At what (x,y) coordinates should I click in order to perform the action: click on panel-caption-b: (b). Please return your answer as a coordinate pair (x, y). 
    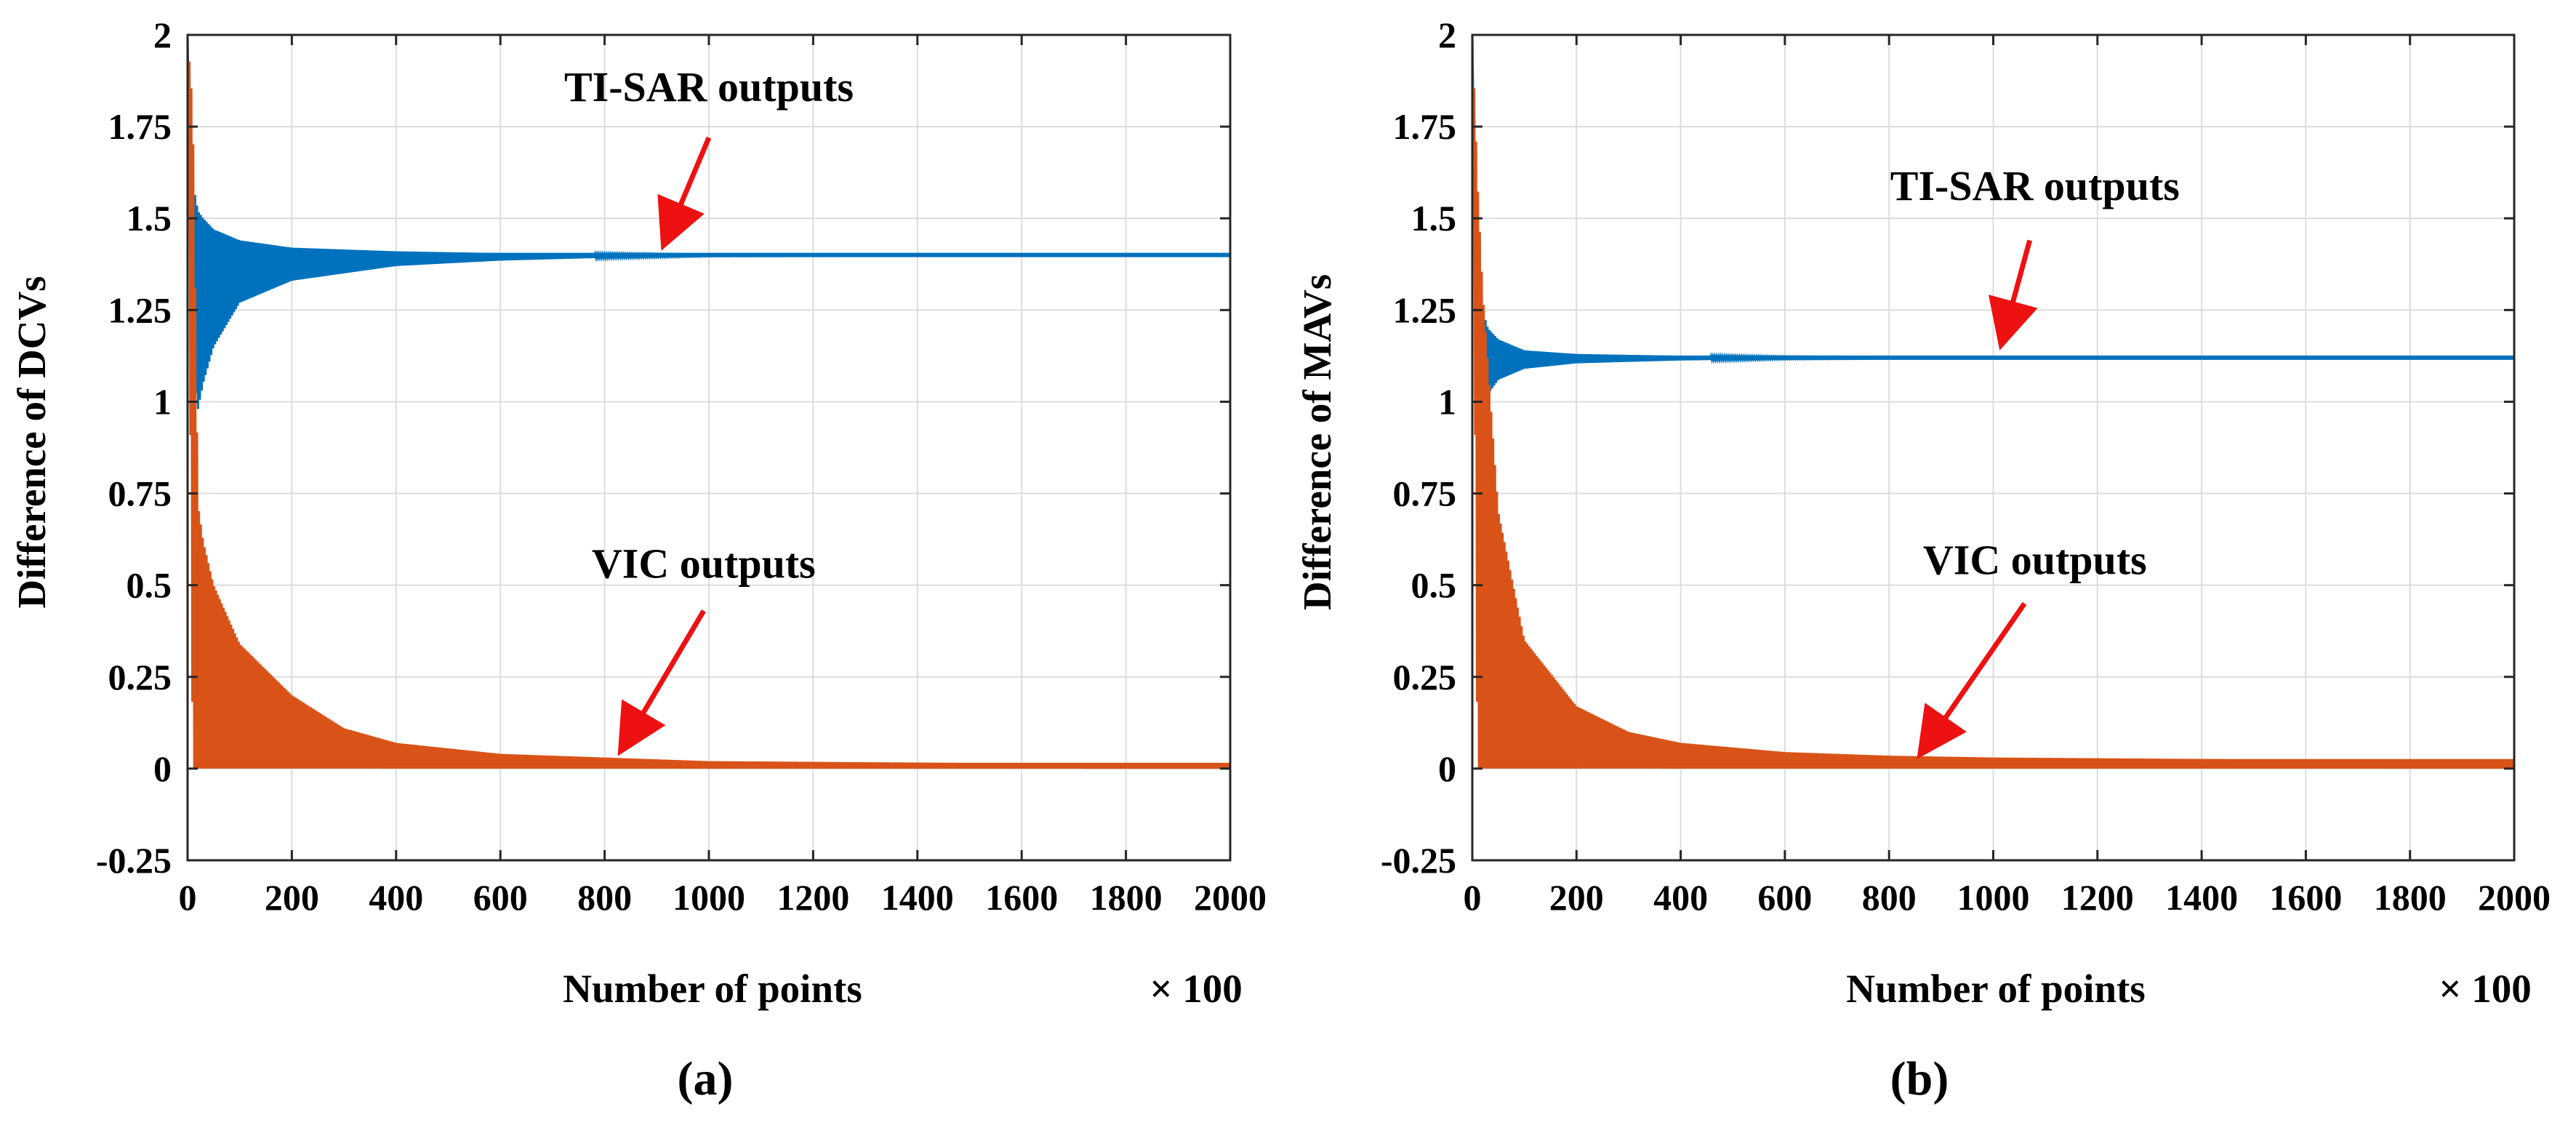
    Looking at the image, I should click on (1919, 1078).